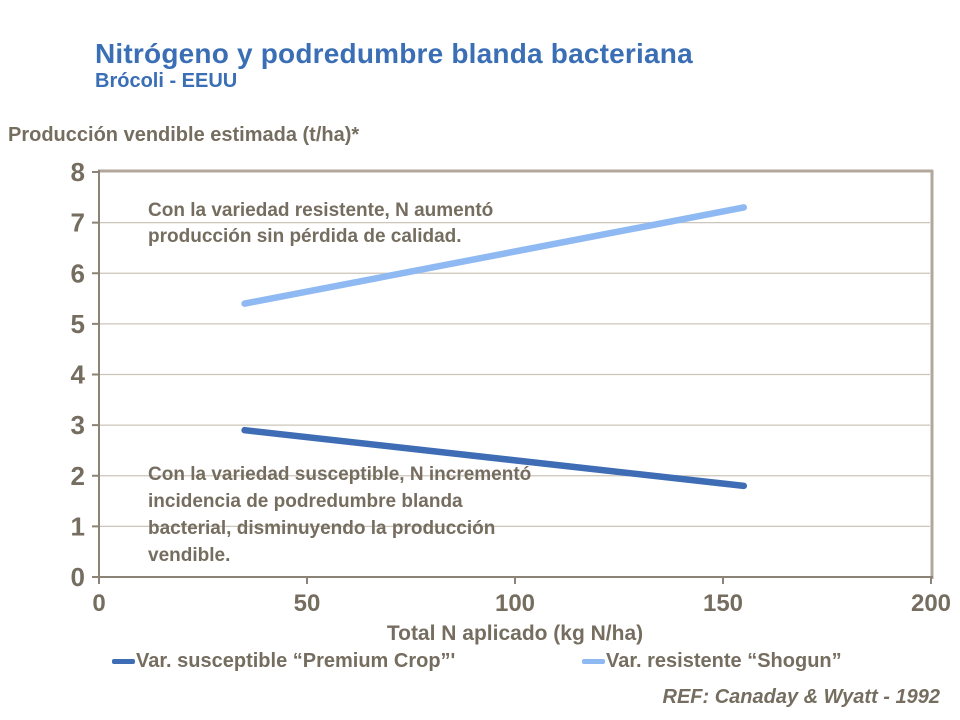 The width and height of the screenshot is (960, 720). What do you see at coordinates (78, 172) in the screenshot?
I see `svg-text: 8` at bounding box center [78, 172].